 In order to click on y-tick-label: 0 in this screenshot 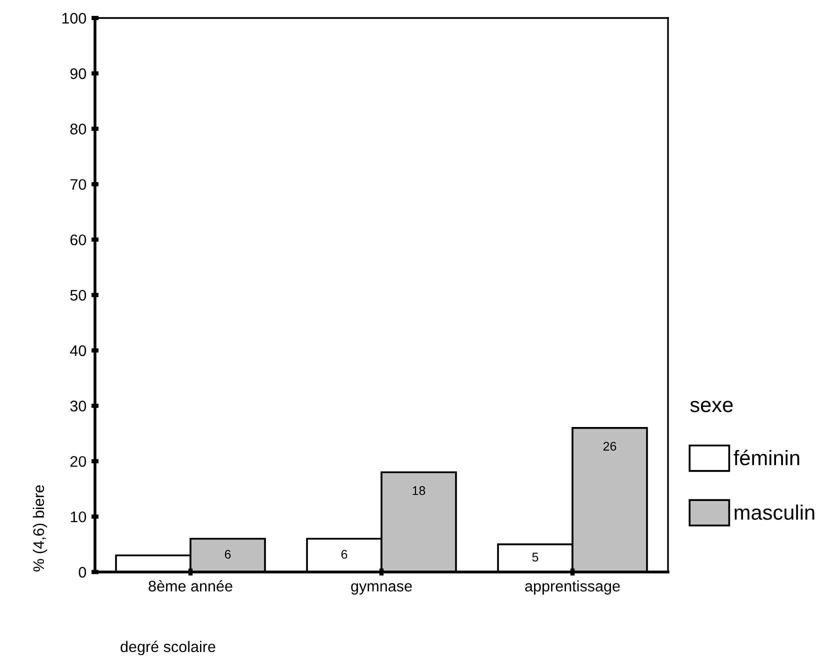, I will do `click(82, 572)`.